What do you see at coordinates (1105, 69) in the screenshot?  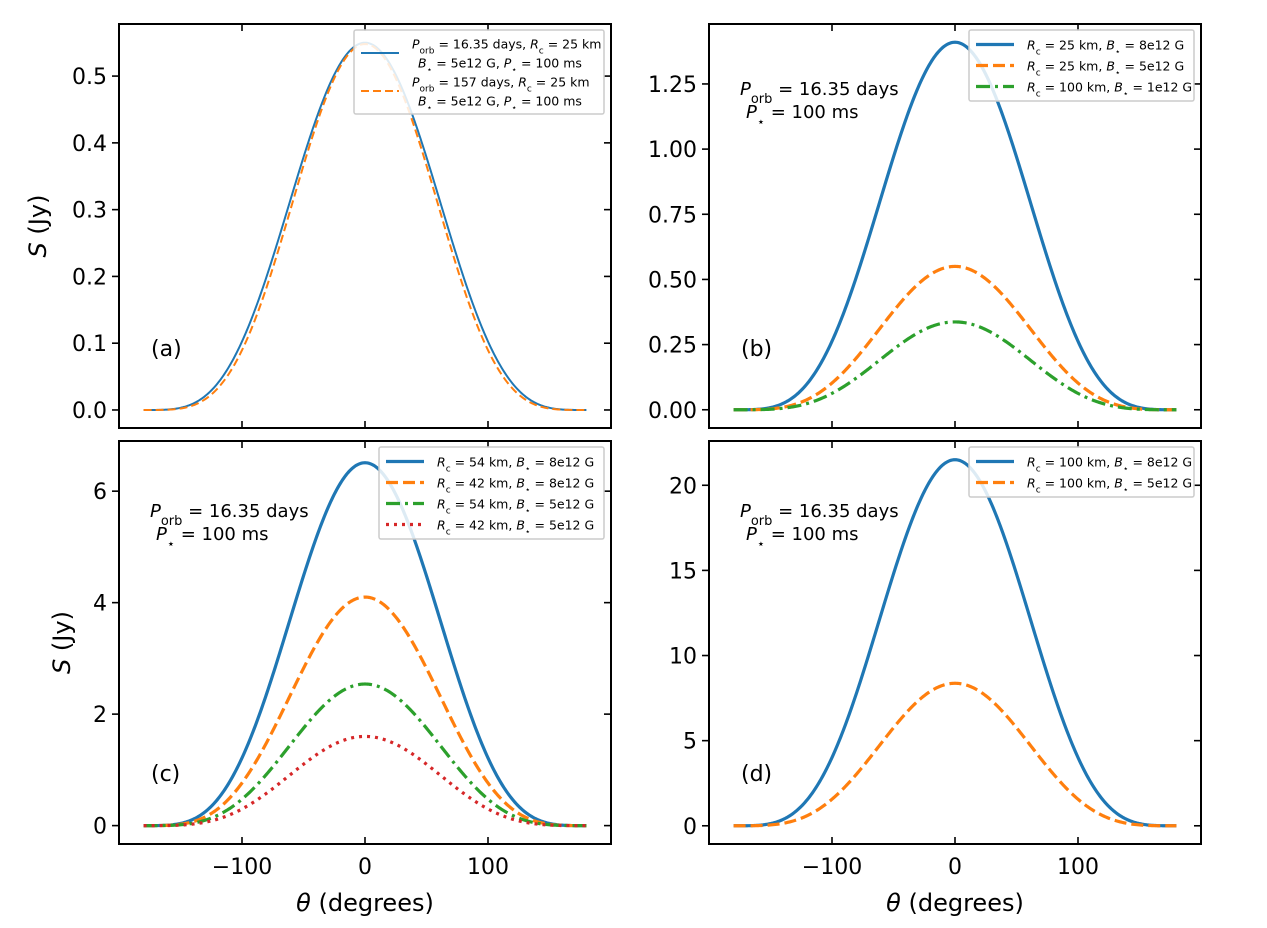 I see `legend-label-1: Rc = 25 km, B⋆ = 5e12 G` at bounding box center [1105, 69].